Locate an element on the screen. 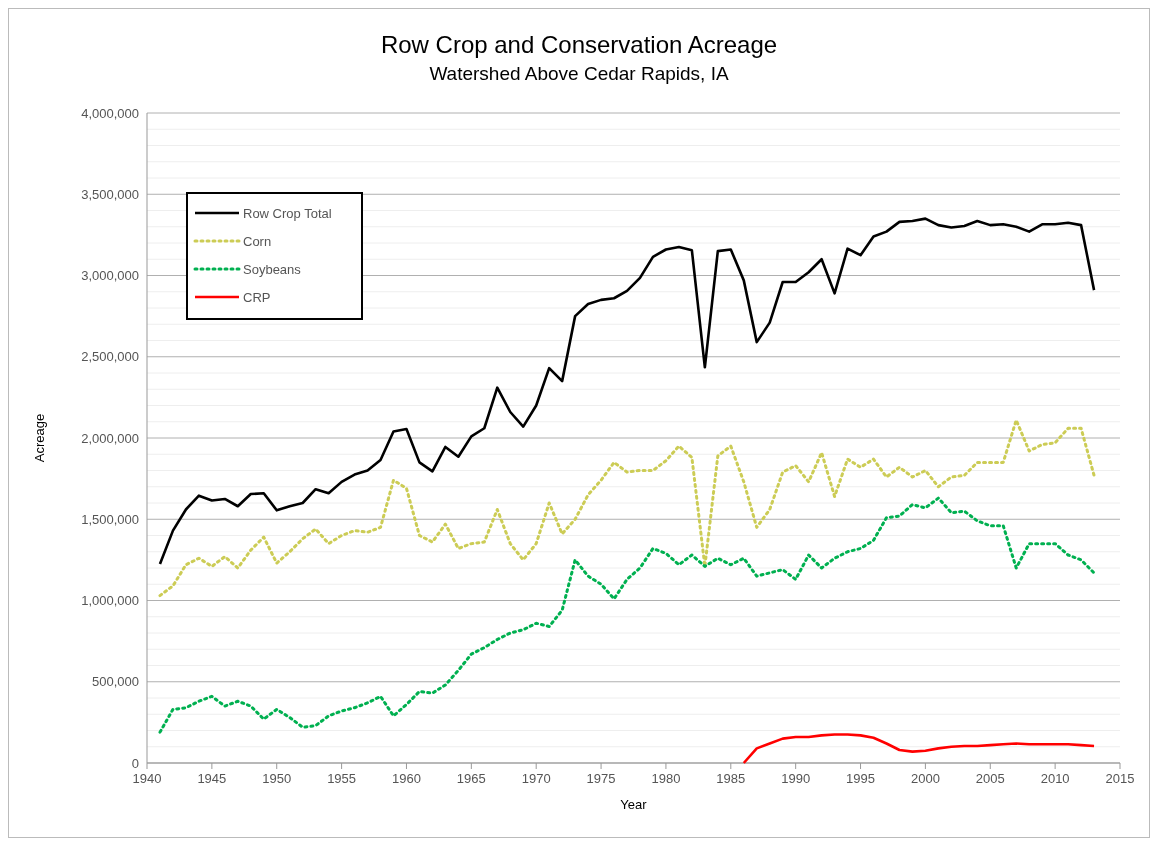 Image resolution: width=1158 pixels, height=846 pixels. x-tick-label: 1940 is located at coordinates (147, 778).